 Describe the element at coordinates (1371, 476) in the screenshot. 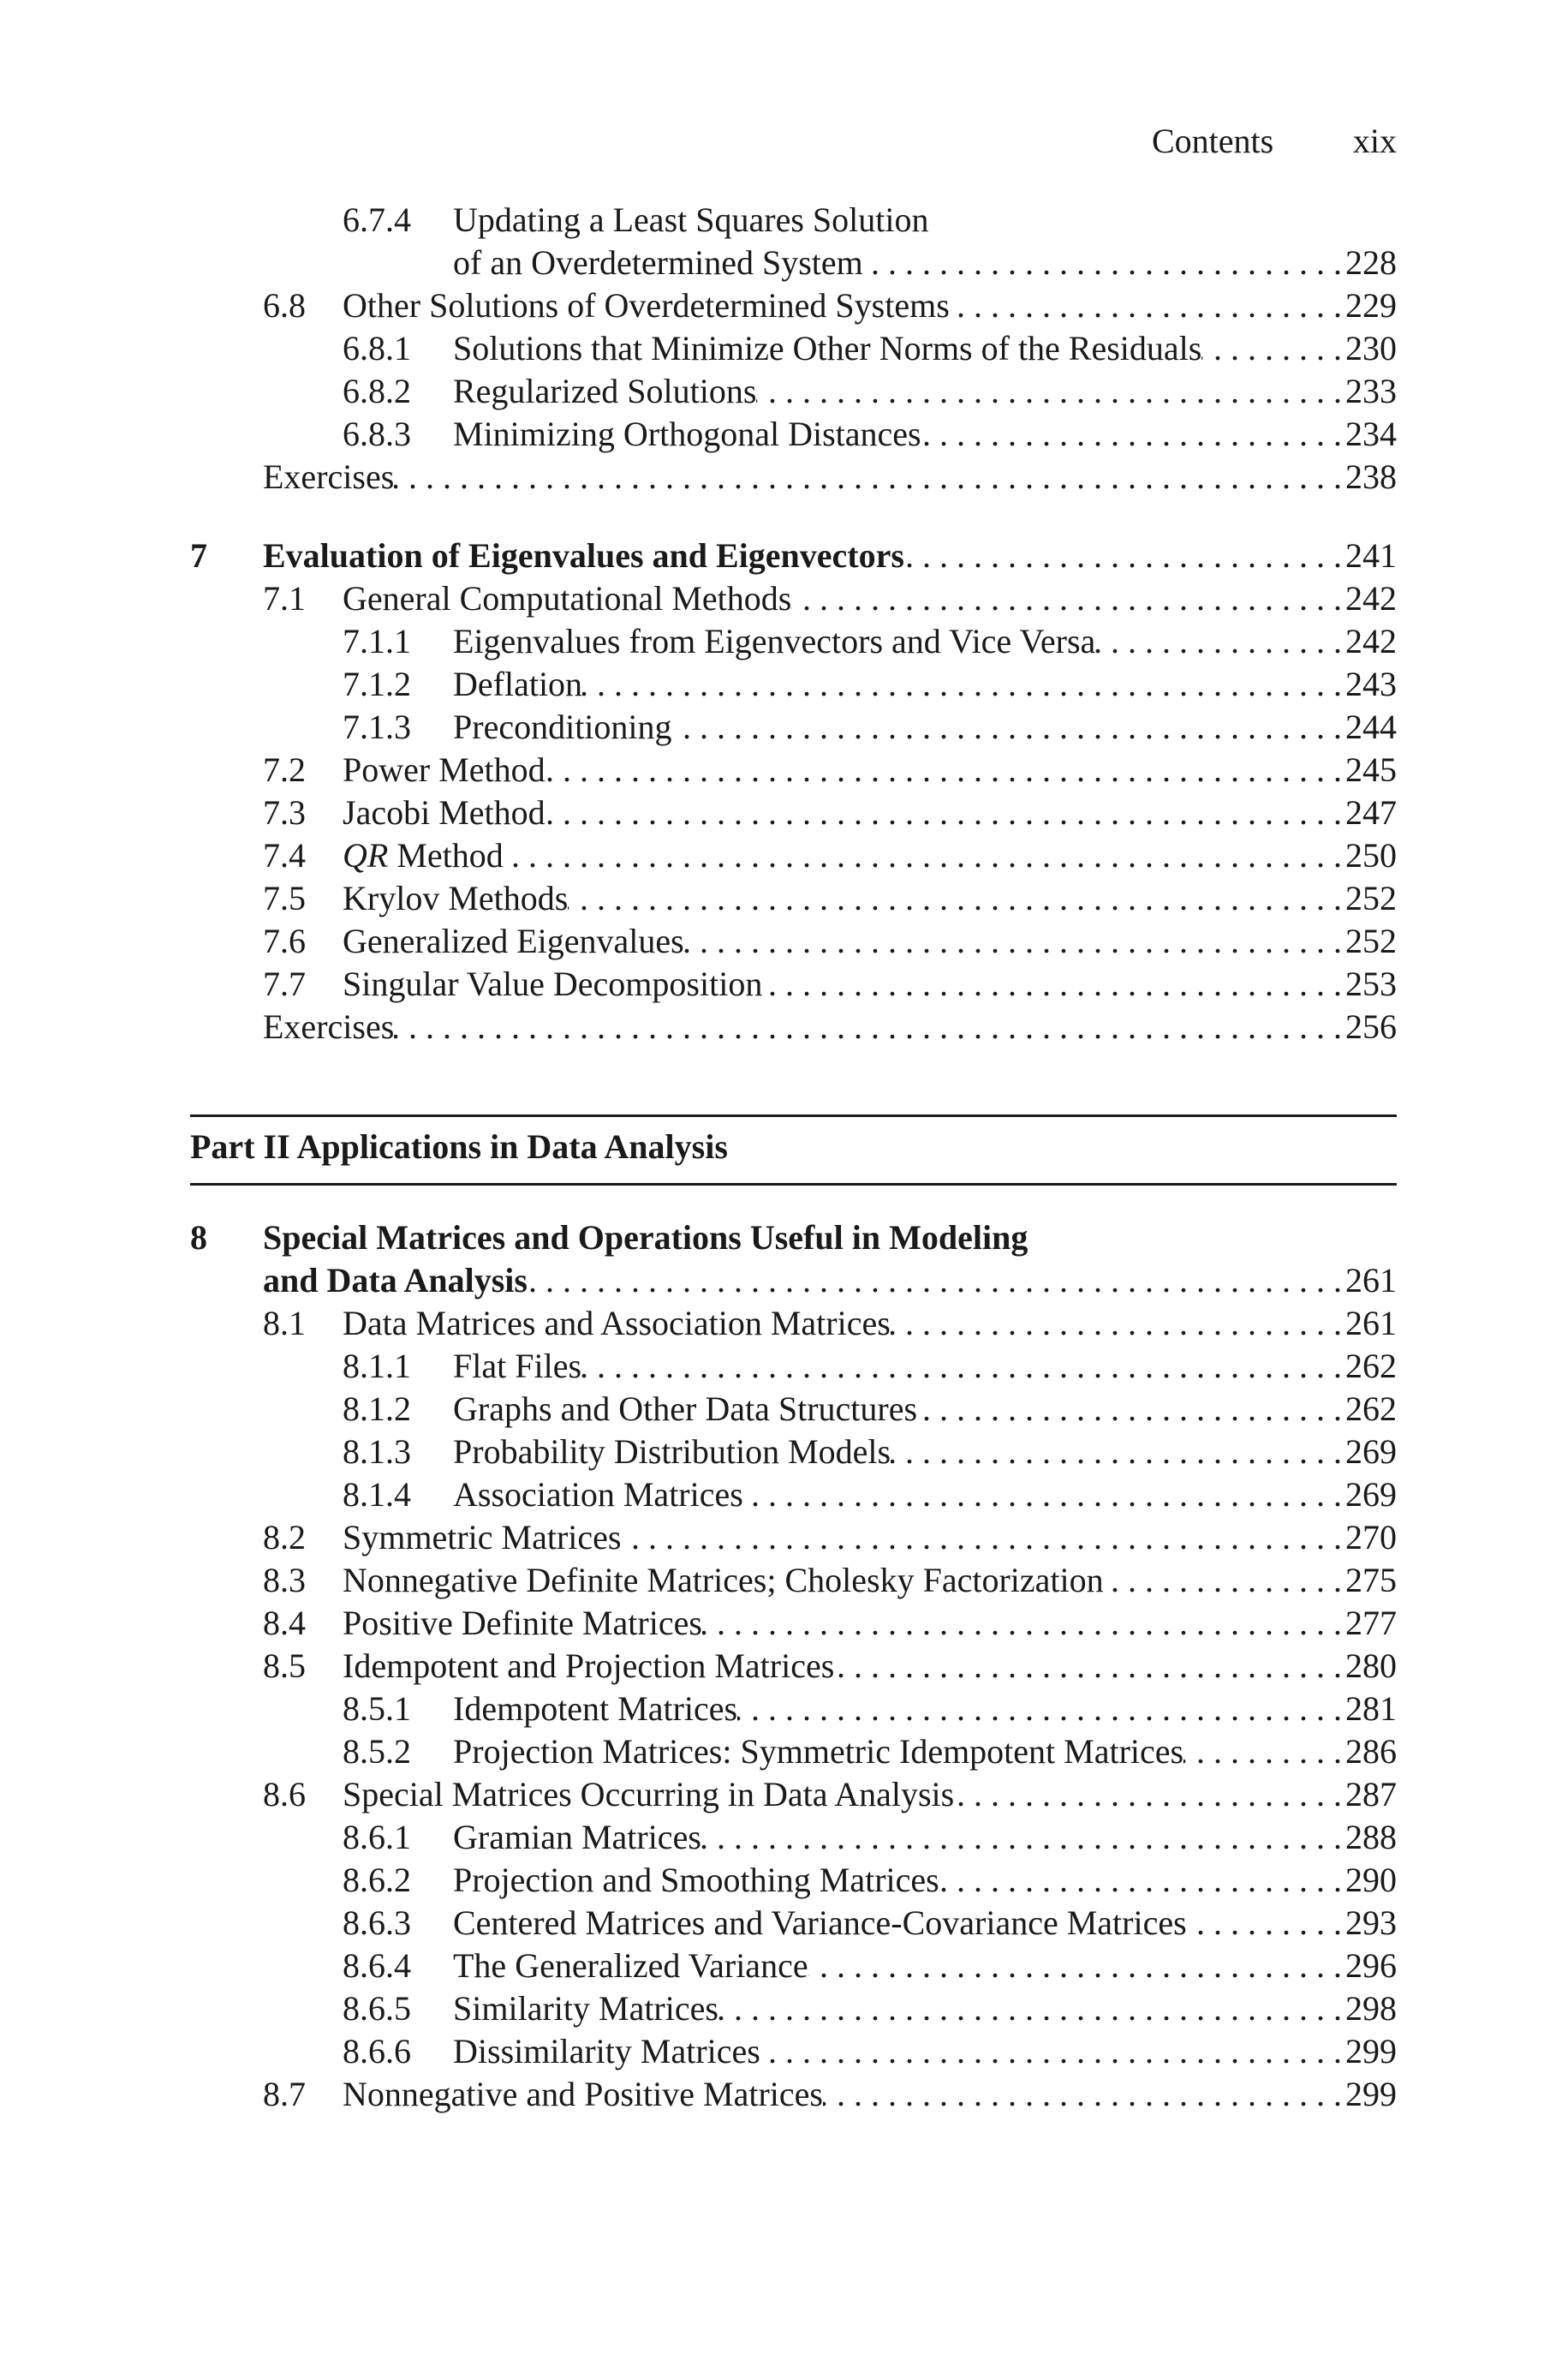

I see `entry-page: 238` at that location.